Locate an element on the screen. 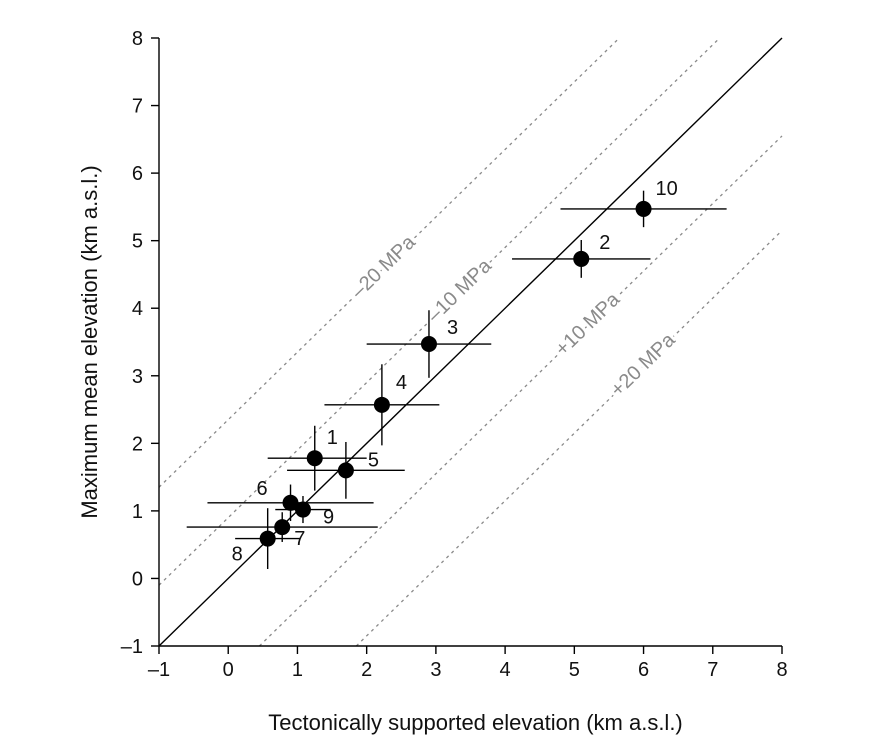 This screenshot has width=870, height=752. y-tick-label: 3 is located at coordinates (137, 377).